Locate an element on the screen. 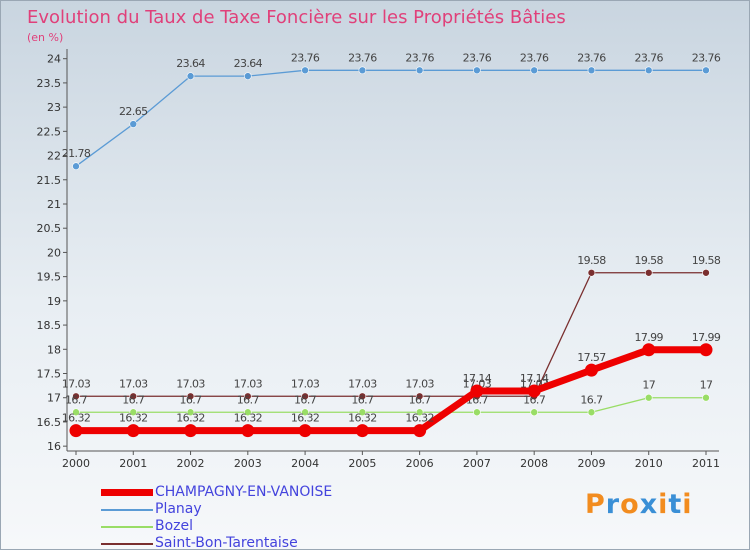 This screenshot has width=750, height=550. y-tick-label: 17 is located at coordinates (54, 398).